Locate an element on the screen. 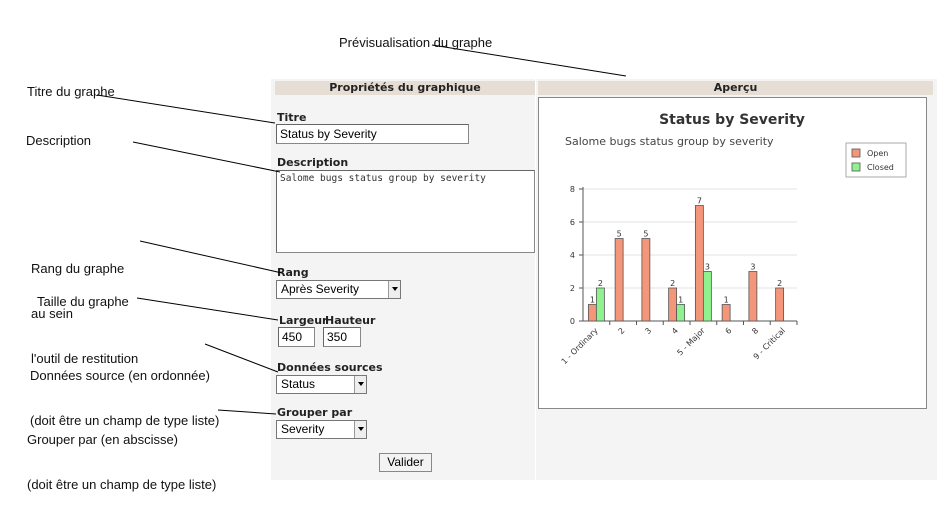 The height and width of the screenshot is (507, 937). submit-button: Valider is located at coordinates (405, 462).